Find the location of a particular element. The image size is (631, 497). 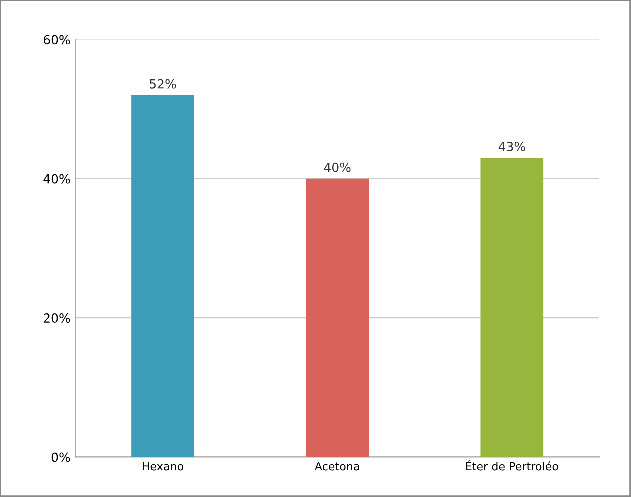

y-tick-label: 0% is located at coordinates (61, 457).